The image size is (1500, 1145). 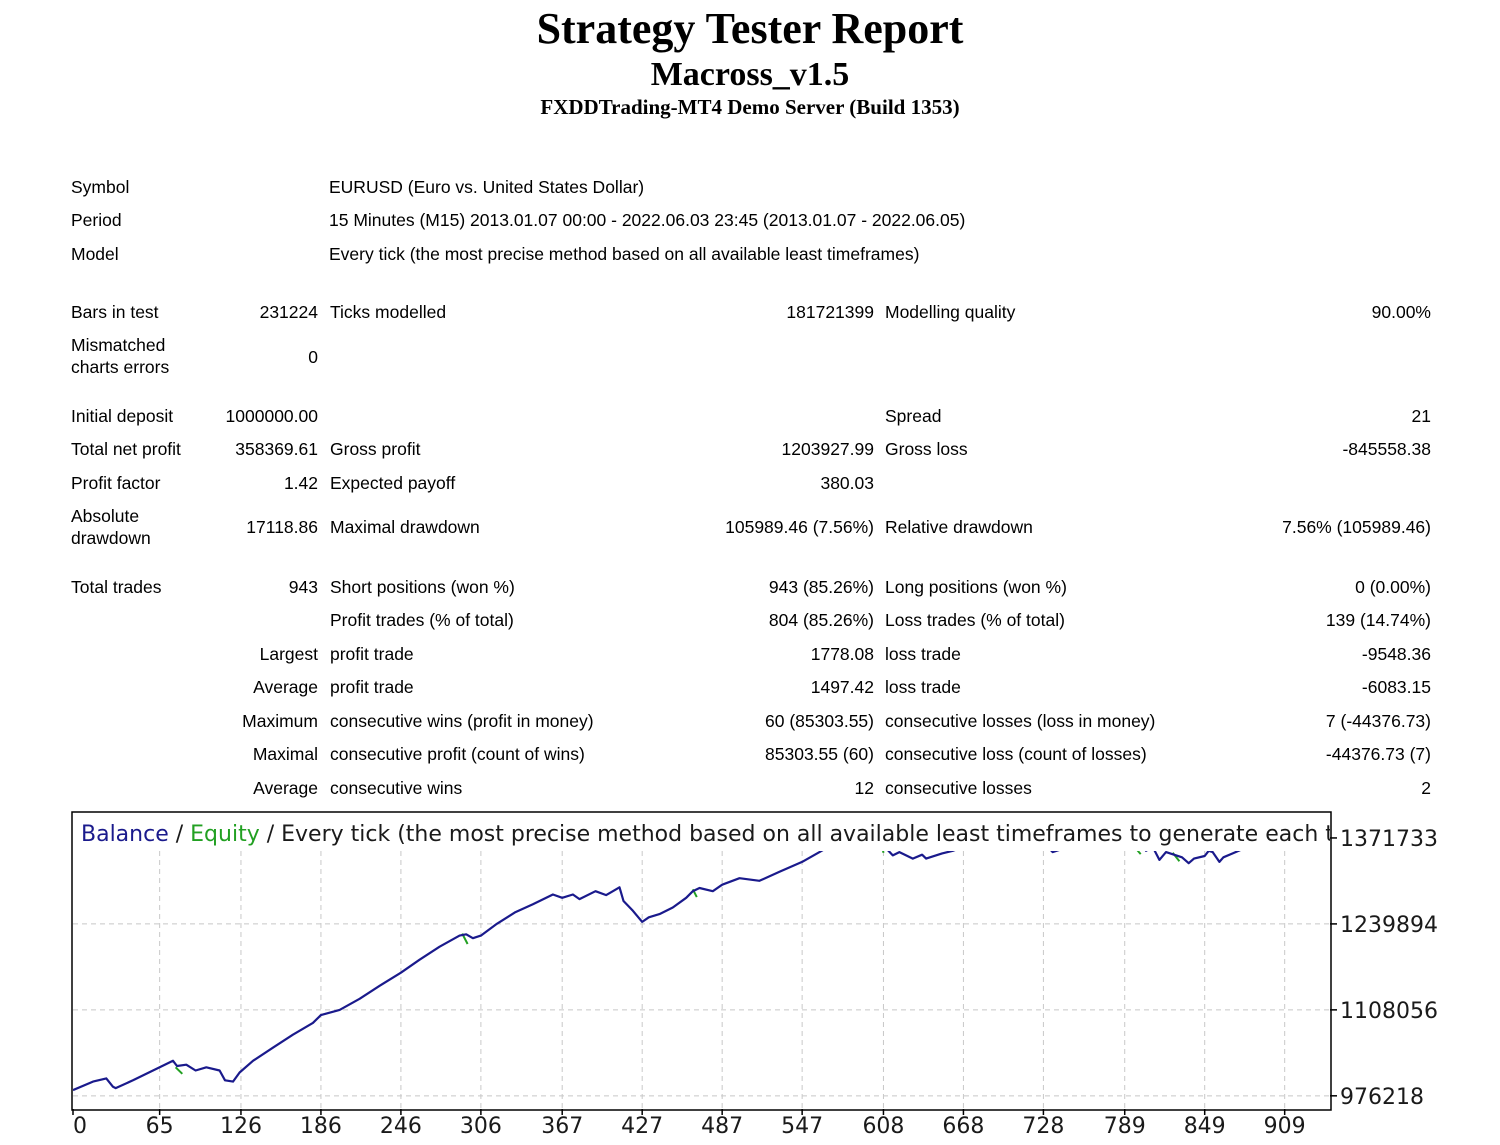 I want to click on legend-balance: Balance, so click(x=125, y=834).